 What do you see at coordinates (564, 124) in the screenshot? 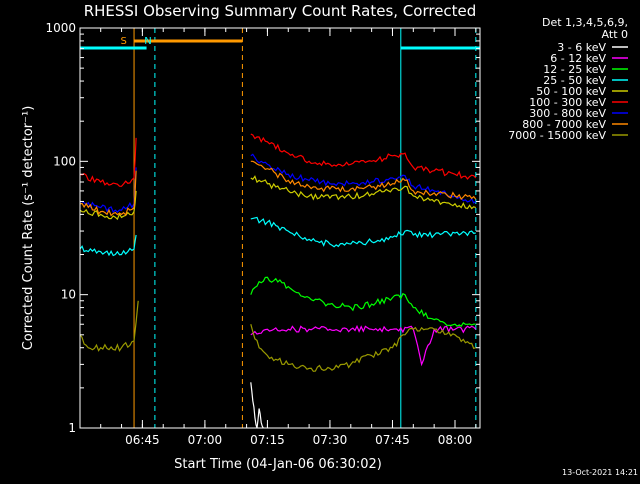
I see `legend-label-8: 800 - 7000 keV` at bounding box center [564, 124].